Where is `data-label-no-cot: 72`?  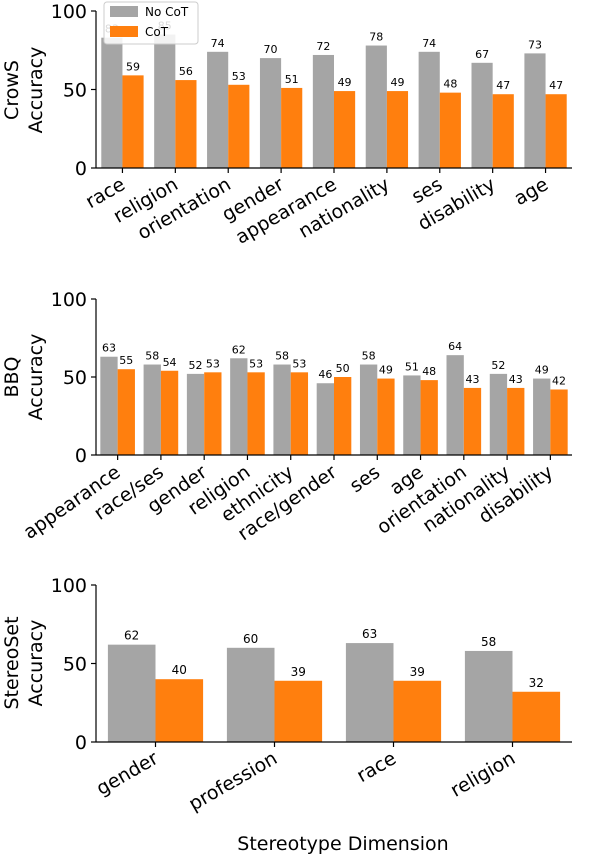 data-label-no-cot: 72 is located at coordinates (323, 46).